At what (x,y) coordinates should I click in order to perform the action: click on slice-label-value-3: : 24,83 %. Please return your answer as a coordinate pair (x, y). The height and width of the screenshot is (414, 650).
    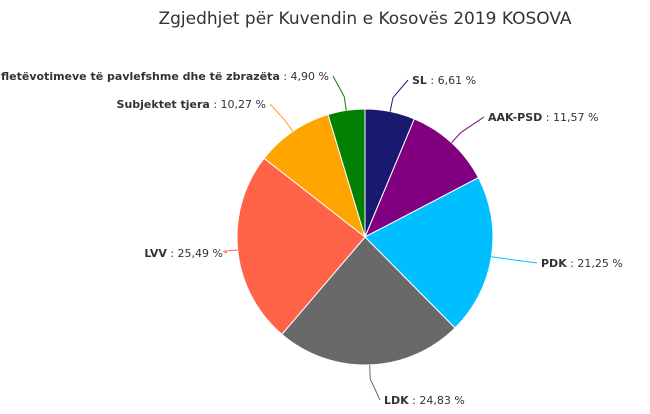
    Looking at the image, I should click on (437, 400).